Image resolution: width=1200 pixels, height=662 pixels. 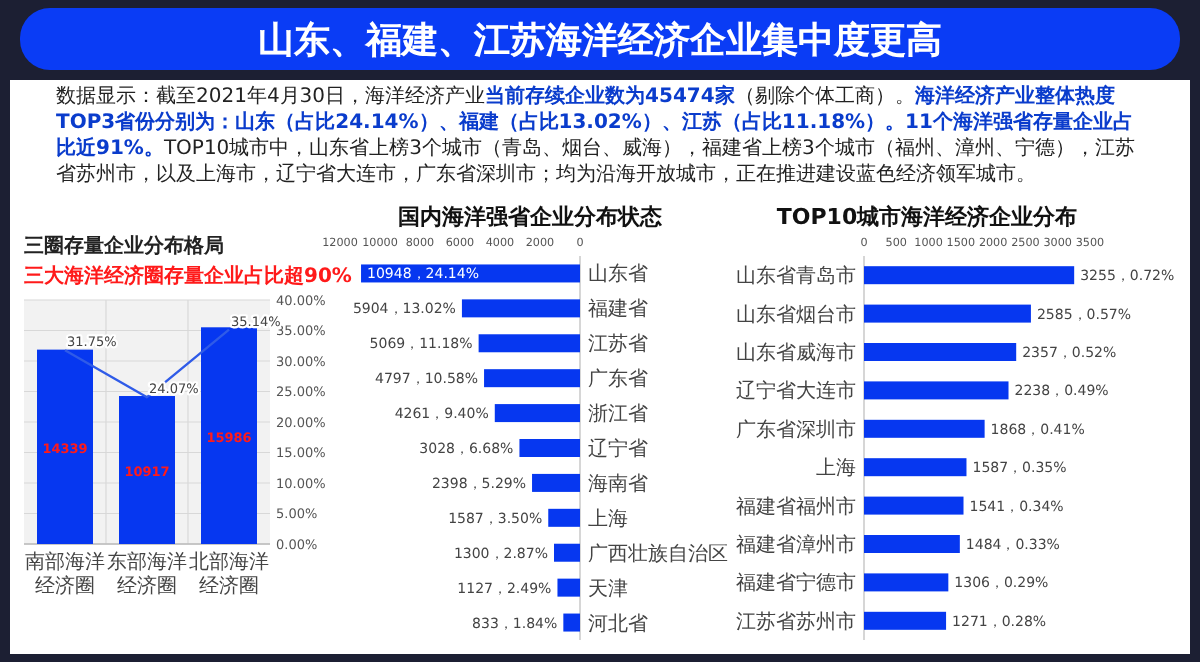 I want to click on y-tick-label: 山东省烟台市, so click(x=796, y=314).